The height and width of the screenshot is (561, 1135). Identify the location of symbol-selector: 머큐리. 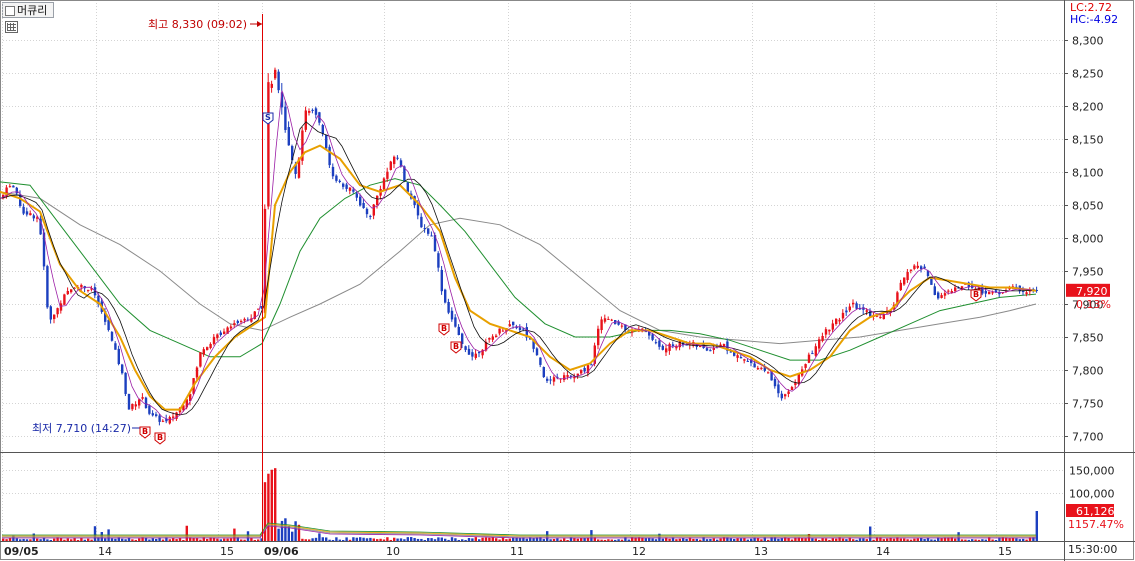
(28, 10).